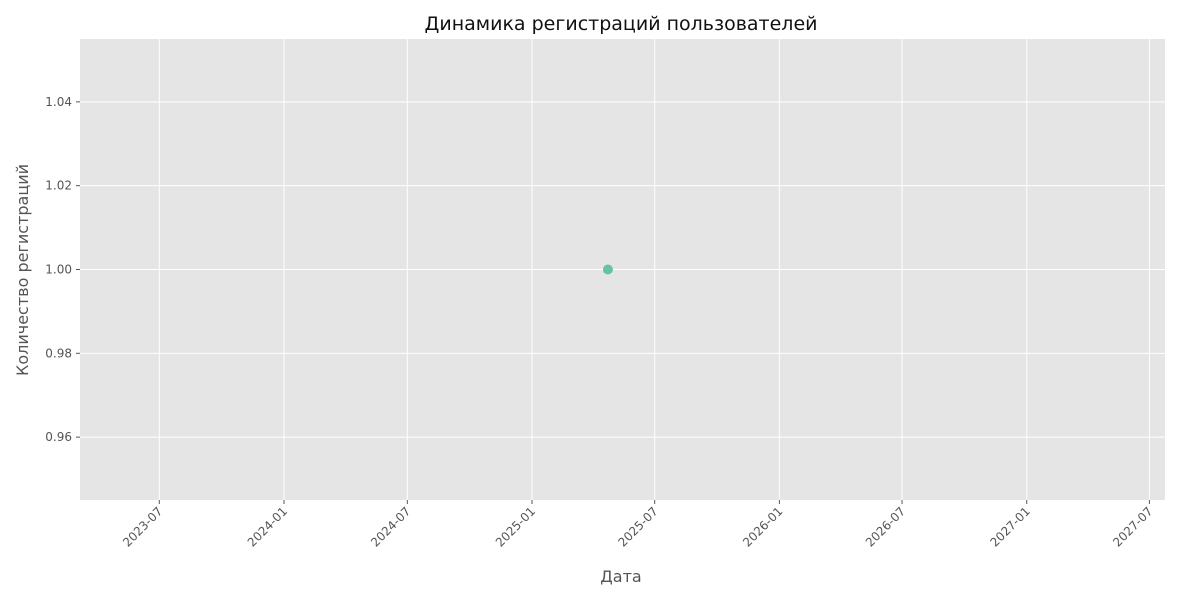 The height and width of the screenshot is (600, 1200). I want to click on y-axis-ticks: 0.96 0.98 1.00 1.02 1.04, so click(62, 269).